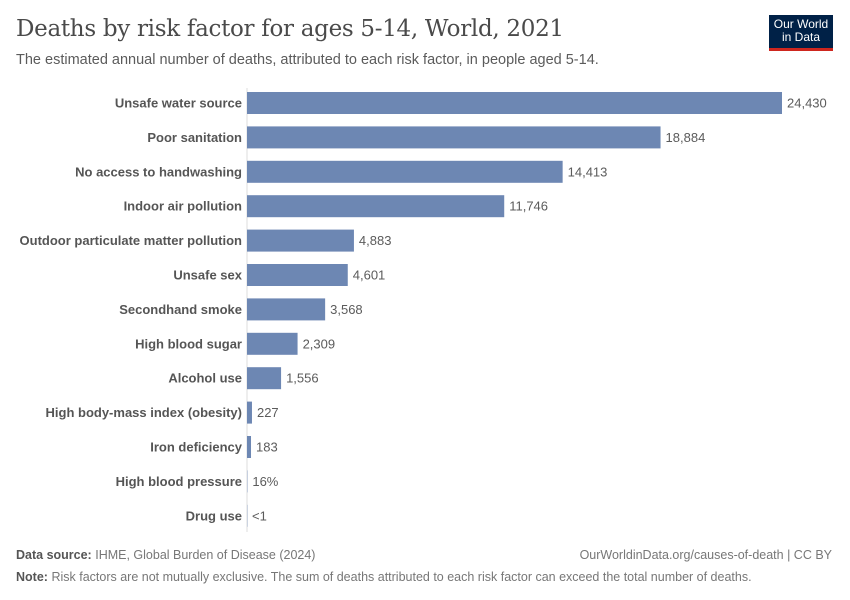  I want to click on category-label: Unsafe sex, so click(207, 275).